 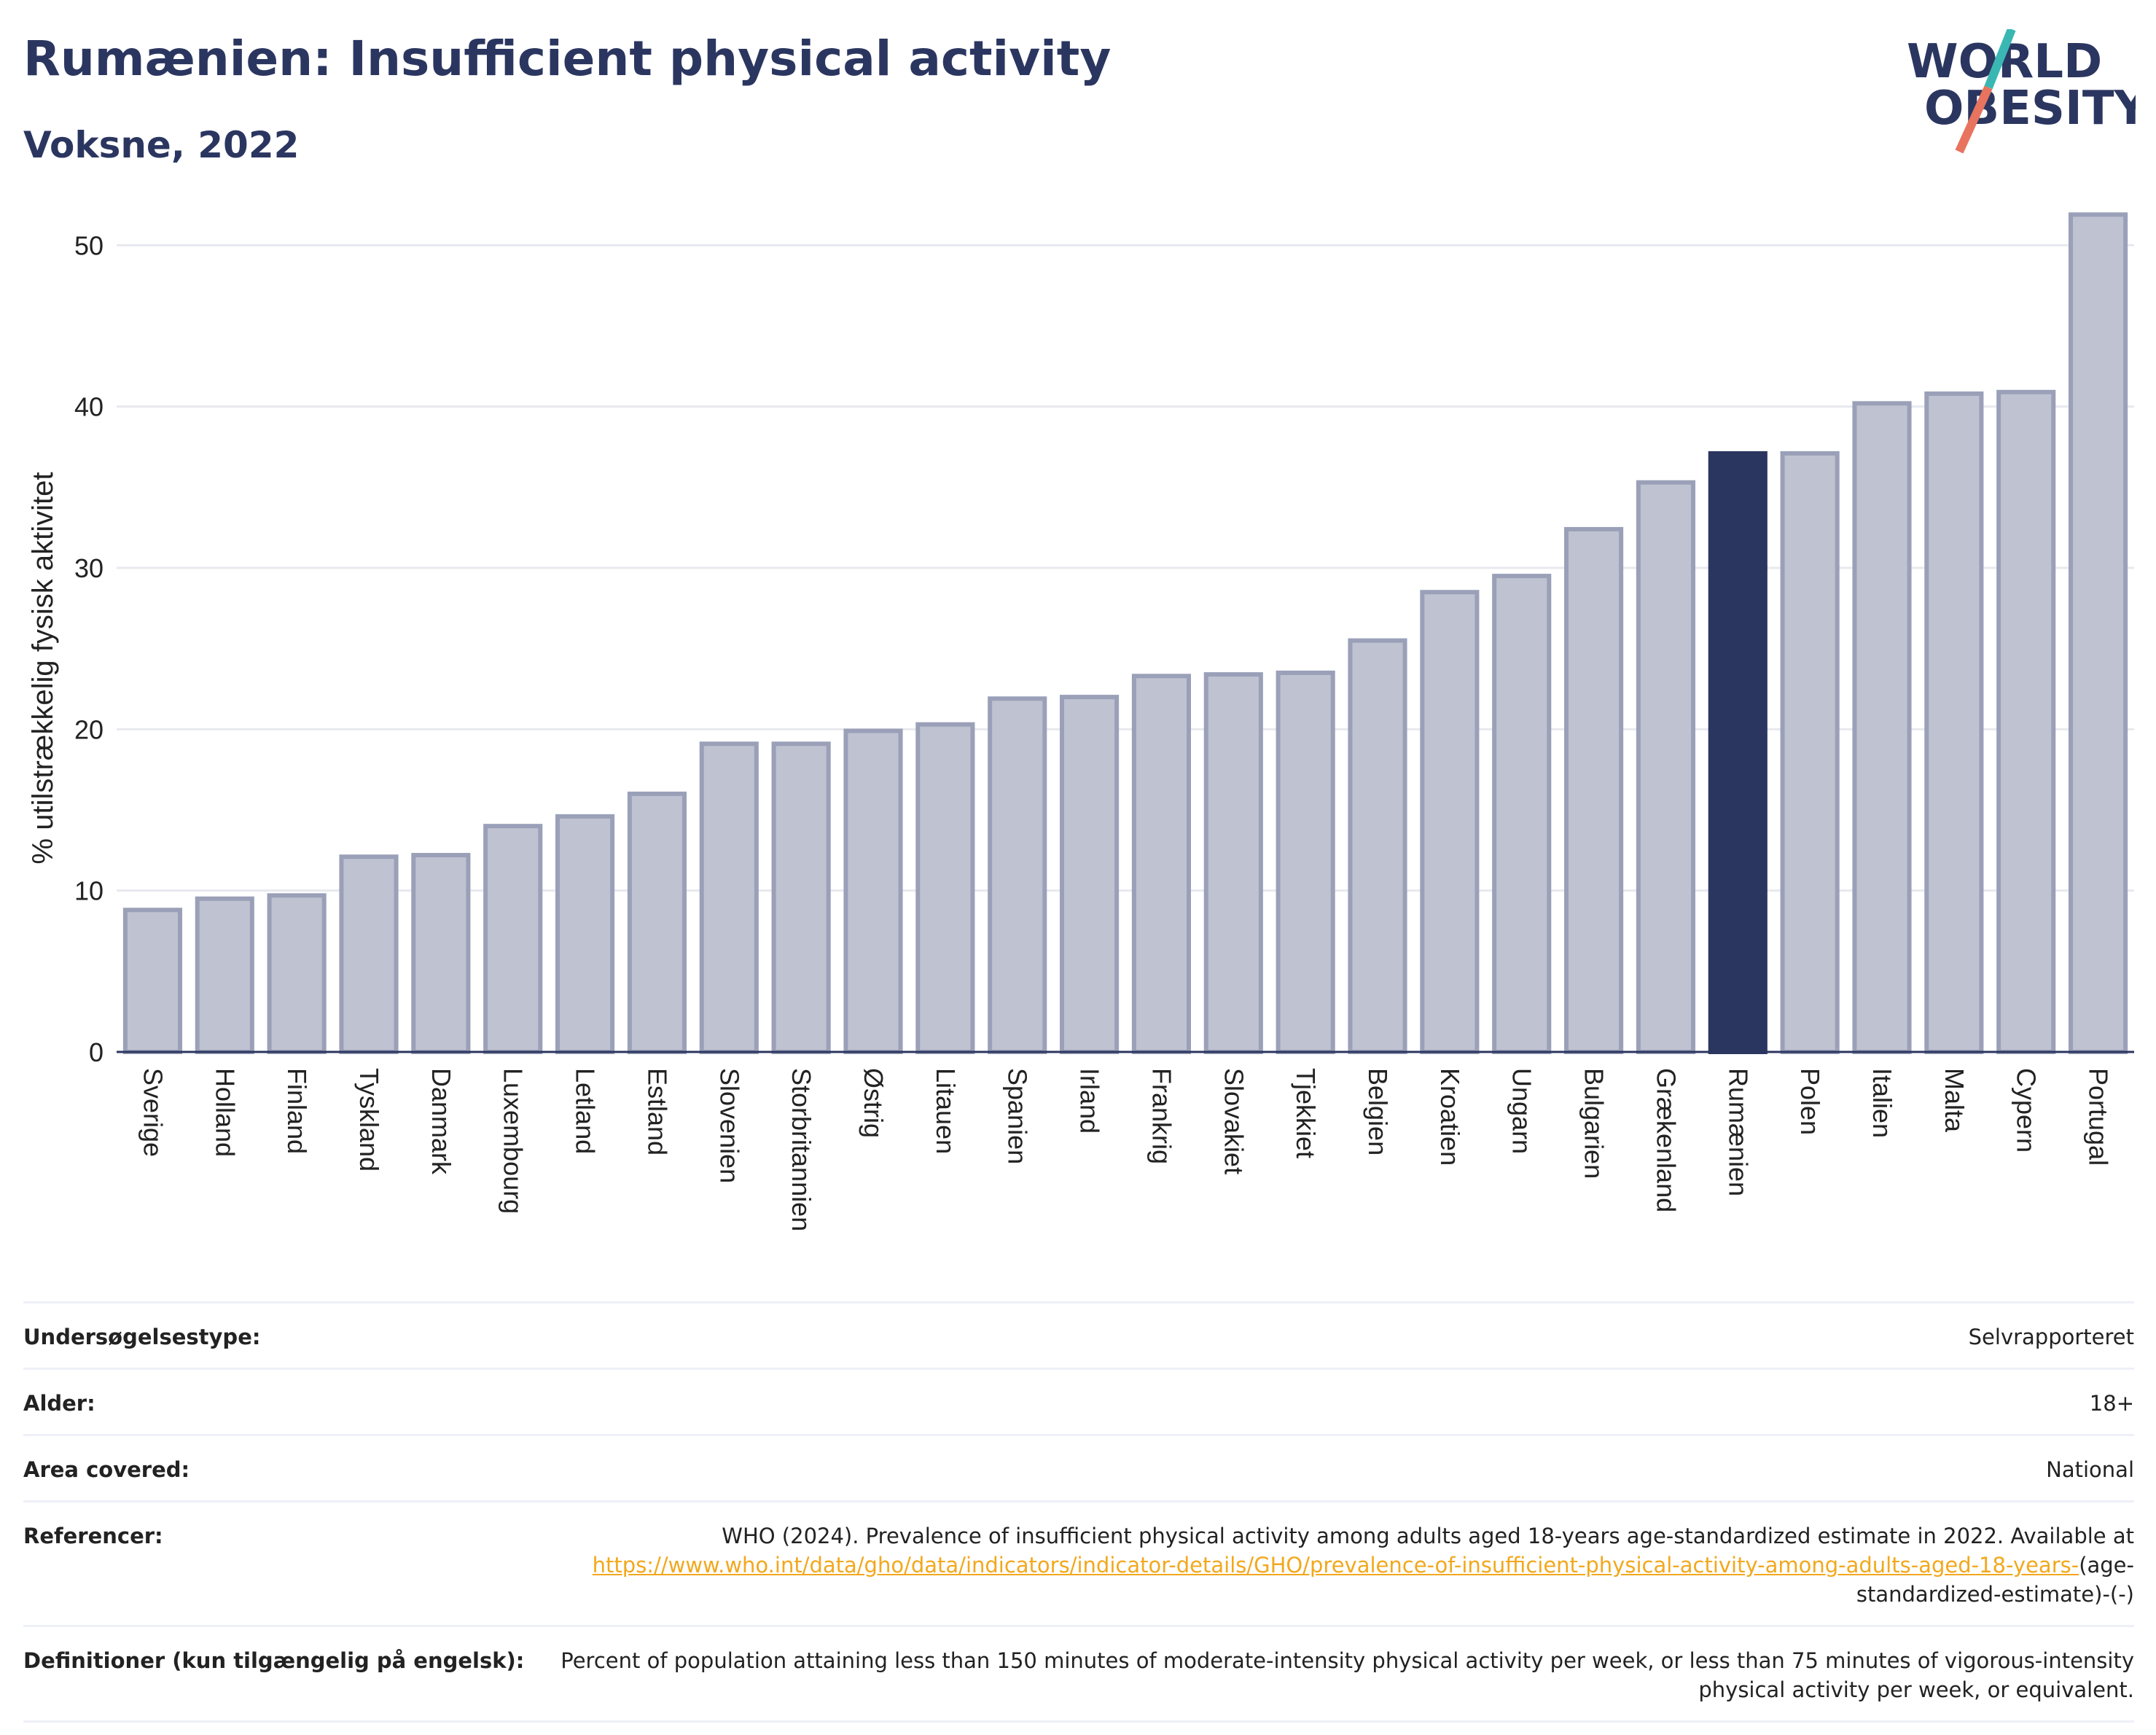 What do you see at coordinates (88, 729) in the screenshot?
I see `y-tick-label: 20` at bounding box center [88, 729].